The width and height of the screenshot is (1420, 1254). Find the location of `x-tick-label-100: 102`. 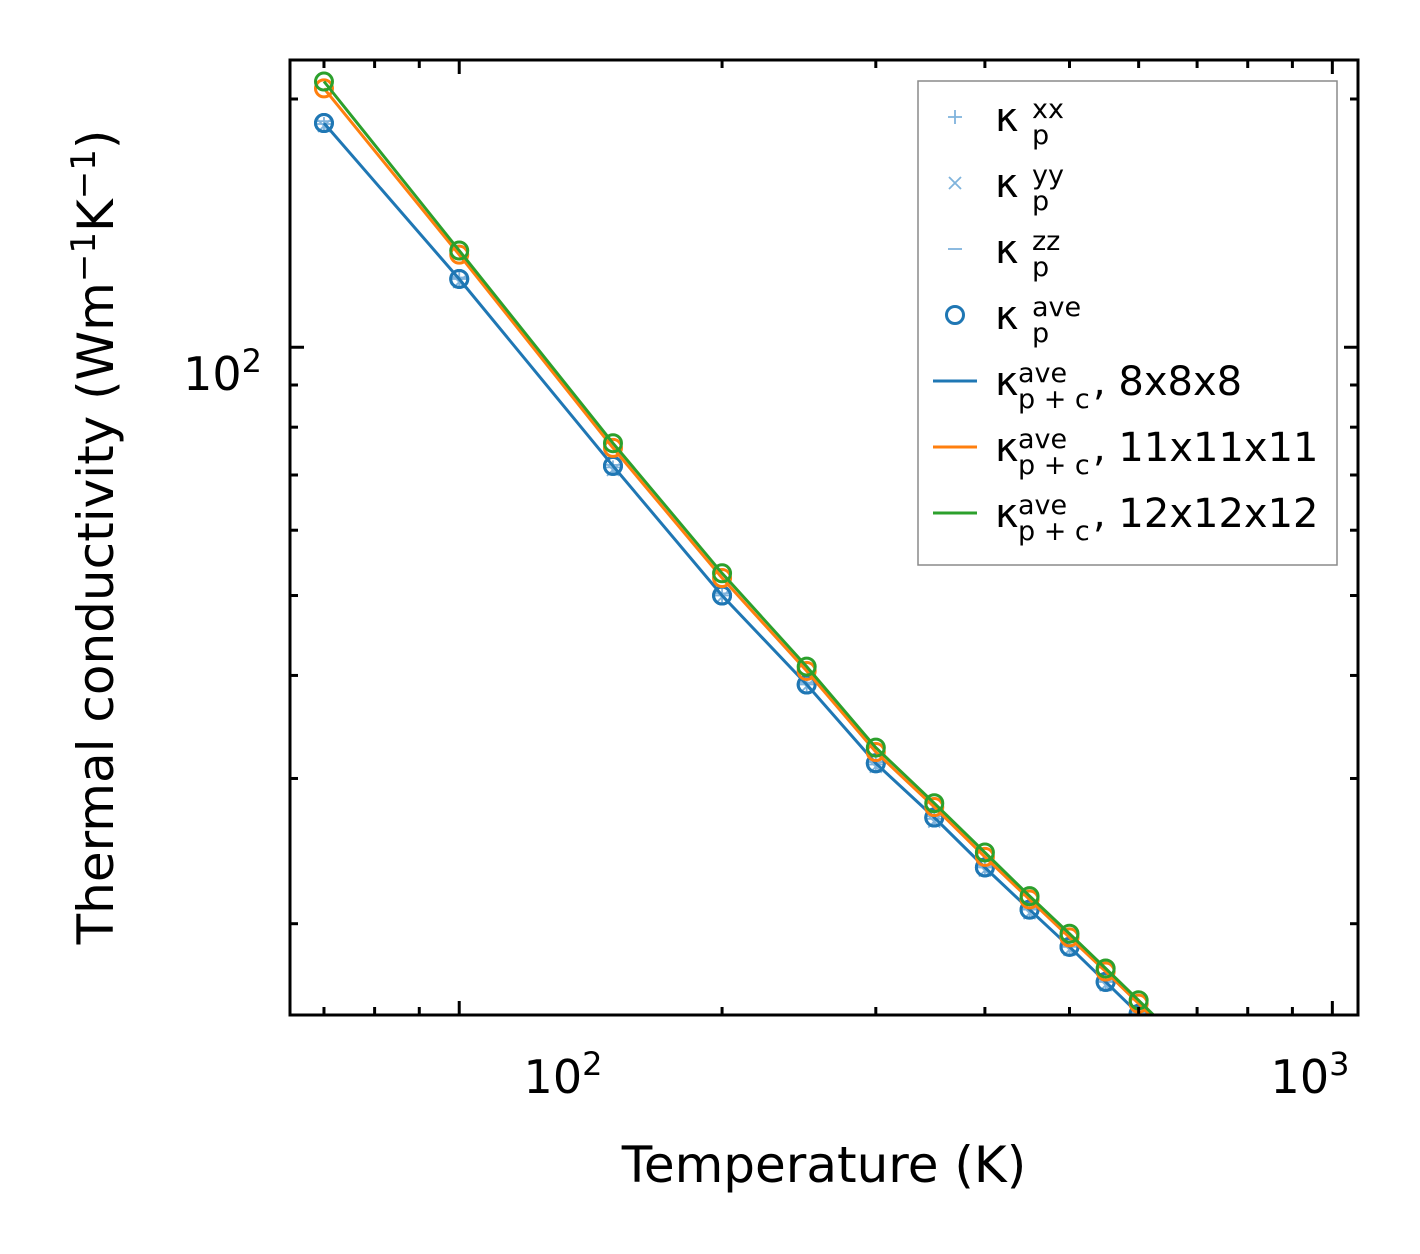

x-tick-label-100: 102 is located at coordinates (563, 1074).